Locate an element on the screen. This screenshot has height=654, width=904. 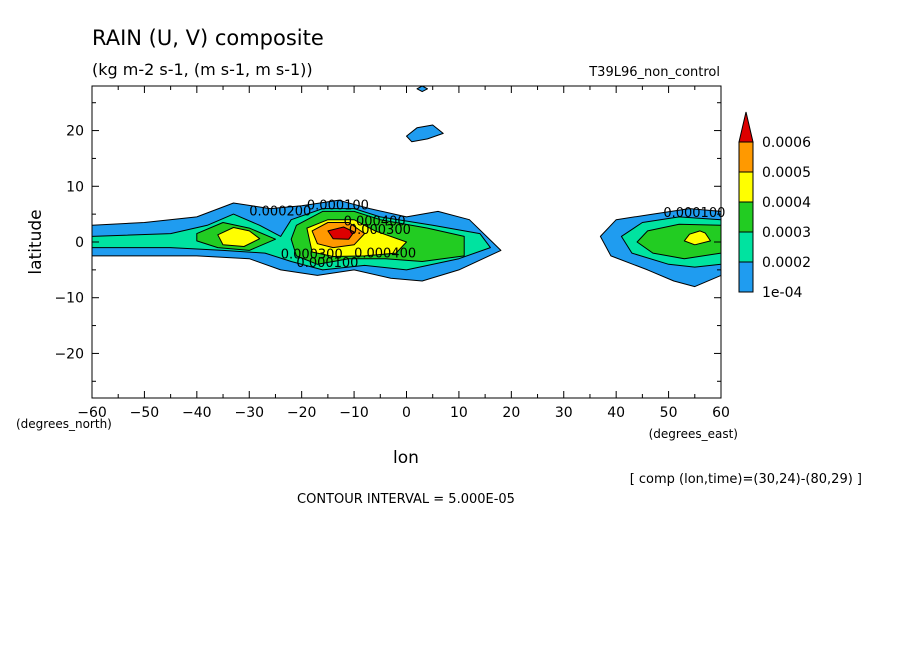
x-tick-label: −30 is located at coordinates (249, 413).